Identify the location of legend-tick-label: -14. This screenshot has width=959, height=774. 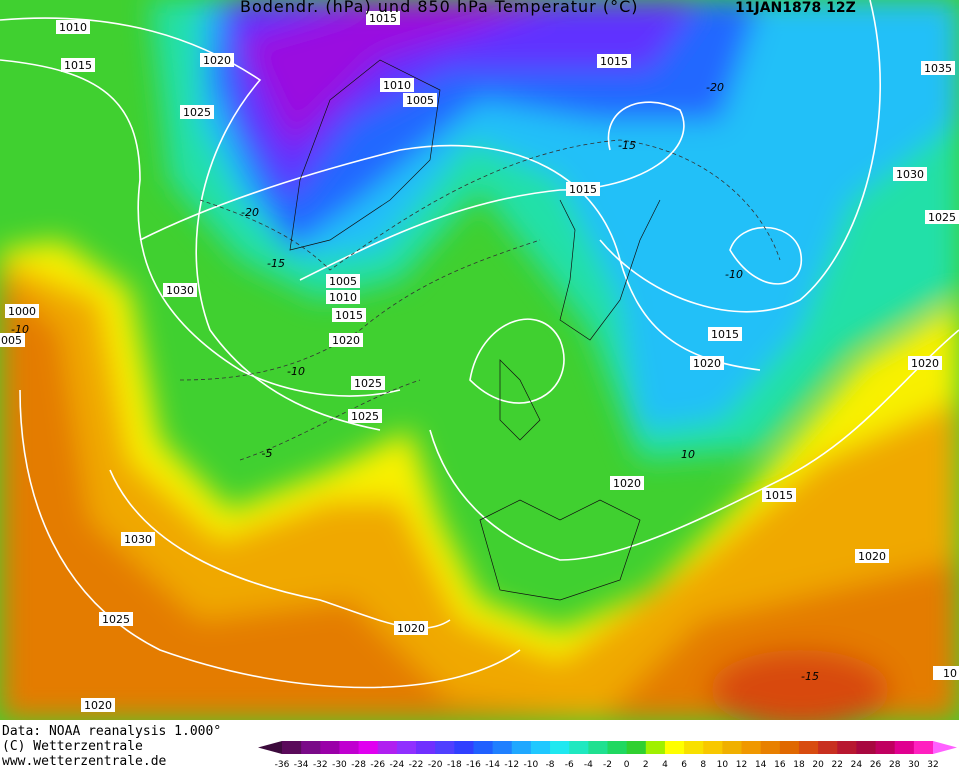
(492, 765).